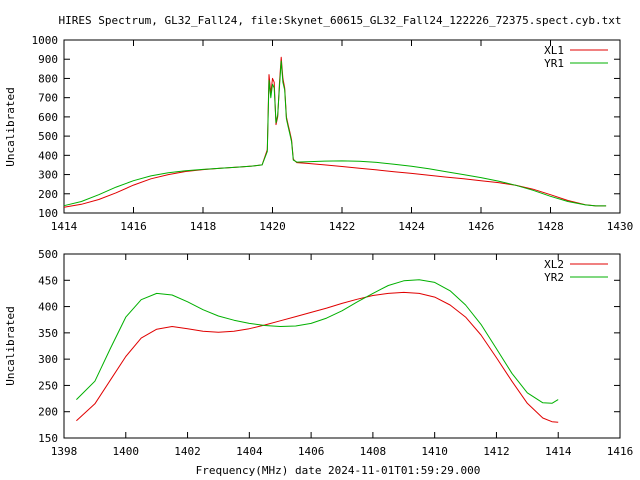 Image resolution: width=640 pixels, height=480 pixels. What do you see at coordinates (48, 280) in the screenshot?
I see `bottom-y-tick-label: 450` at bounding box center [48, 280].